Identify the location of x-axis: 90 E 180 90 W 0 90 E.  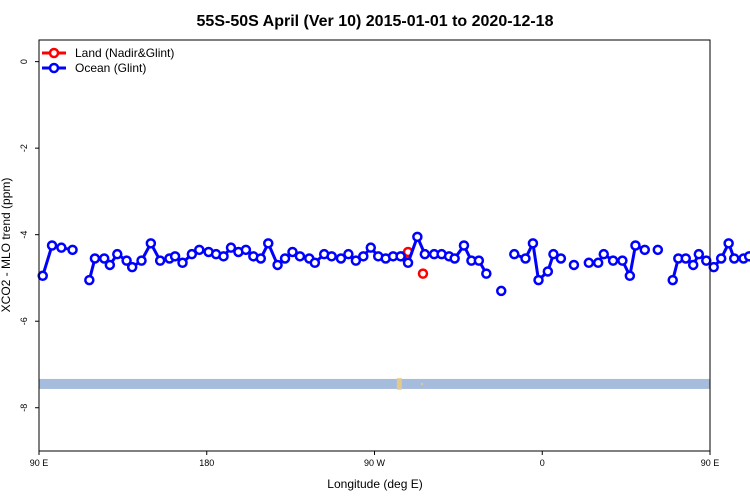
(375, 459).